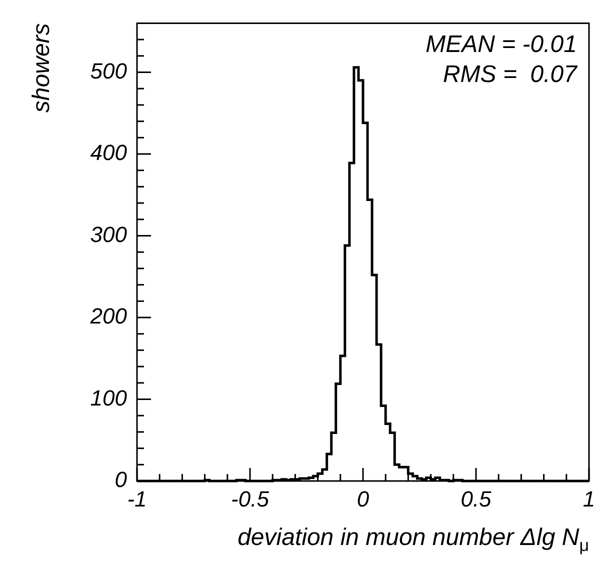 This screenshot has height=571, width=605. Describe the element at coordinates (501, 44) in the screenshot. I see `annotation: MEAN = -0.01` at that location.